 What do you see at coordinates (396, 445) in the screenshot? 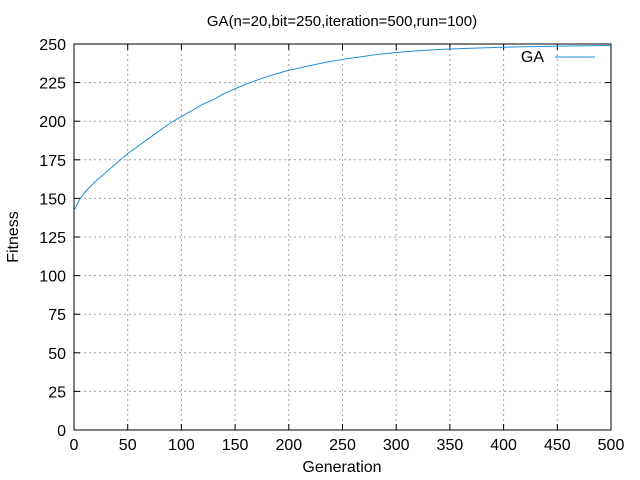
I see `x-tick-label: 300` at bounding box center [396, 445].